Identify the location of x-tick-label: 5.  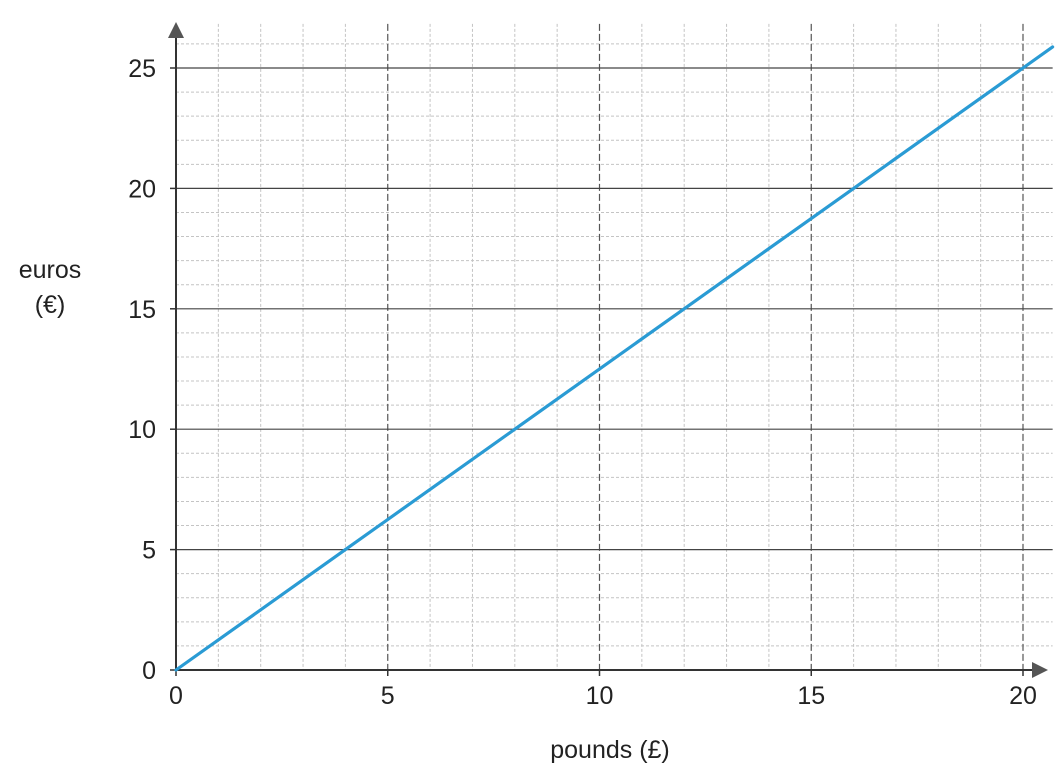
(388, 696).